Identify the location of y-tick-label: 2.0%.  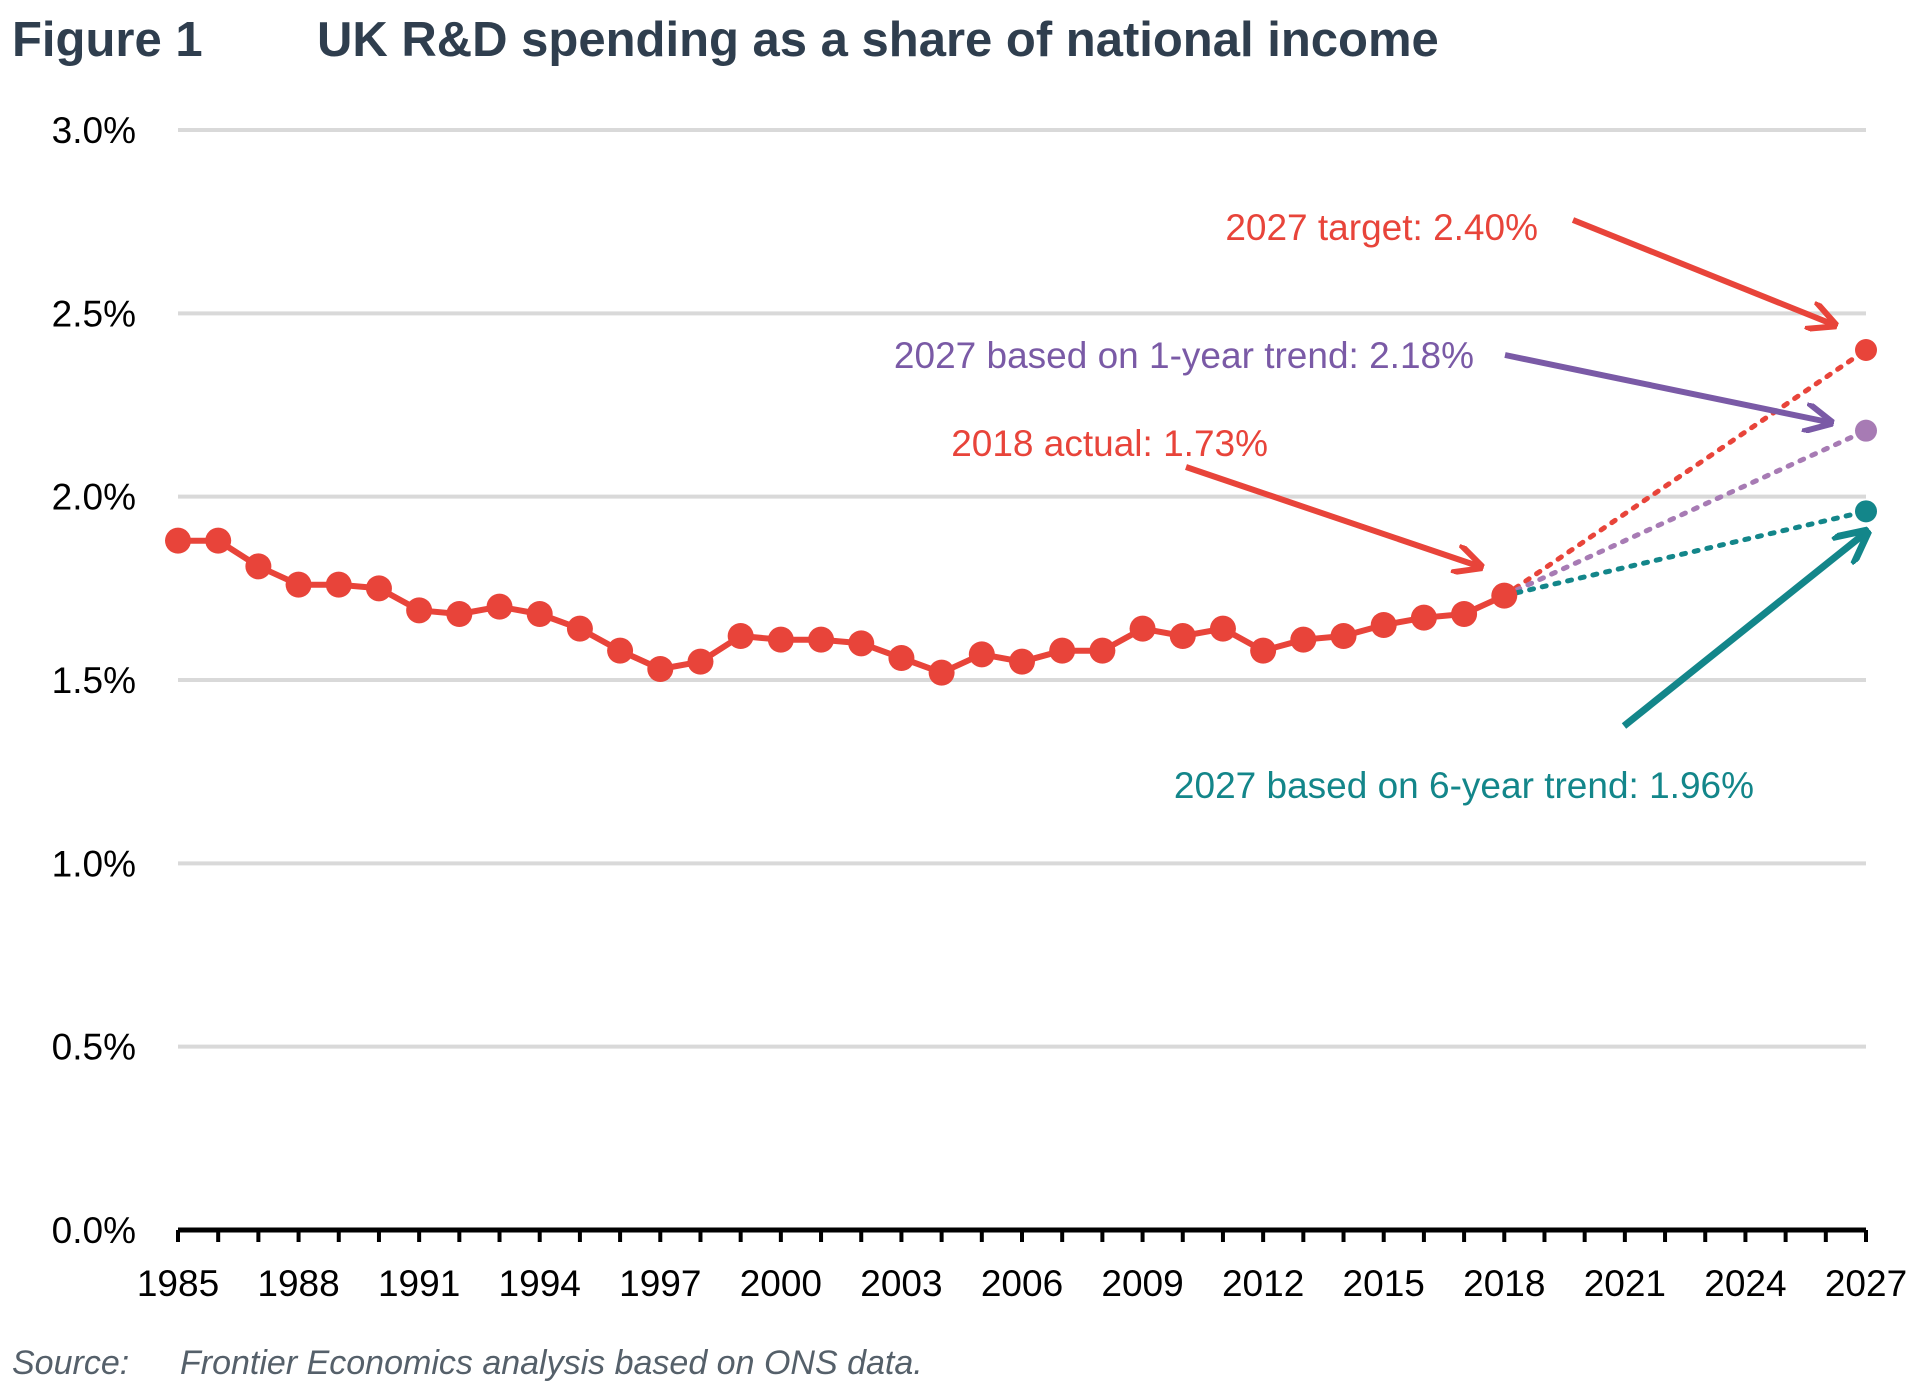
(94, 497).